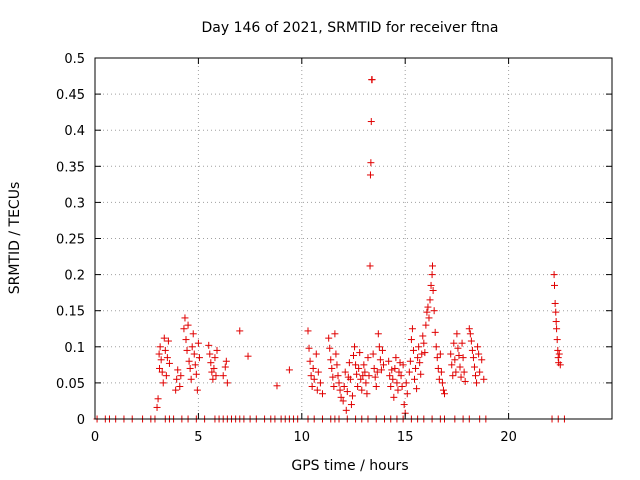 This screenshot has height=480, width=640. I want to click on y-tick-label: 0.35, so click(70, 167).